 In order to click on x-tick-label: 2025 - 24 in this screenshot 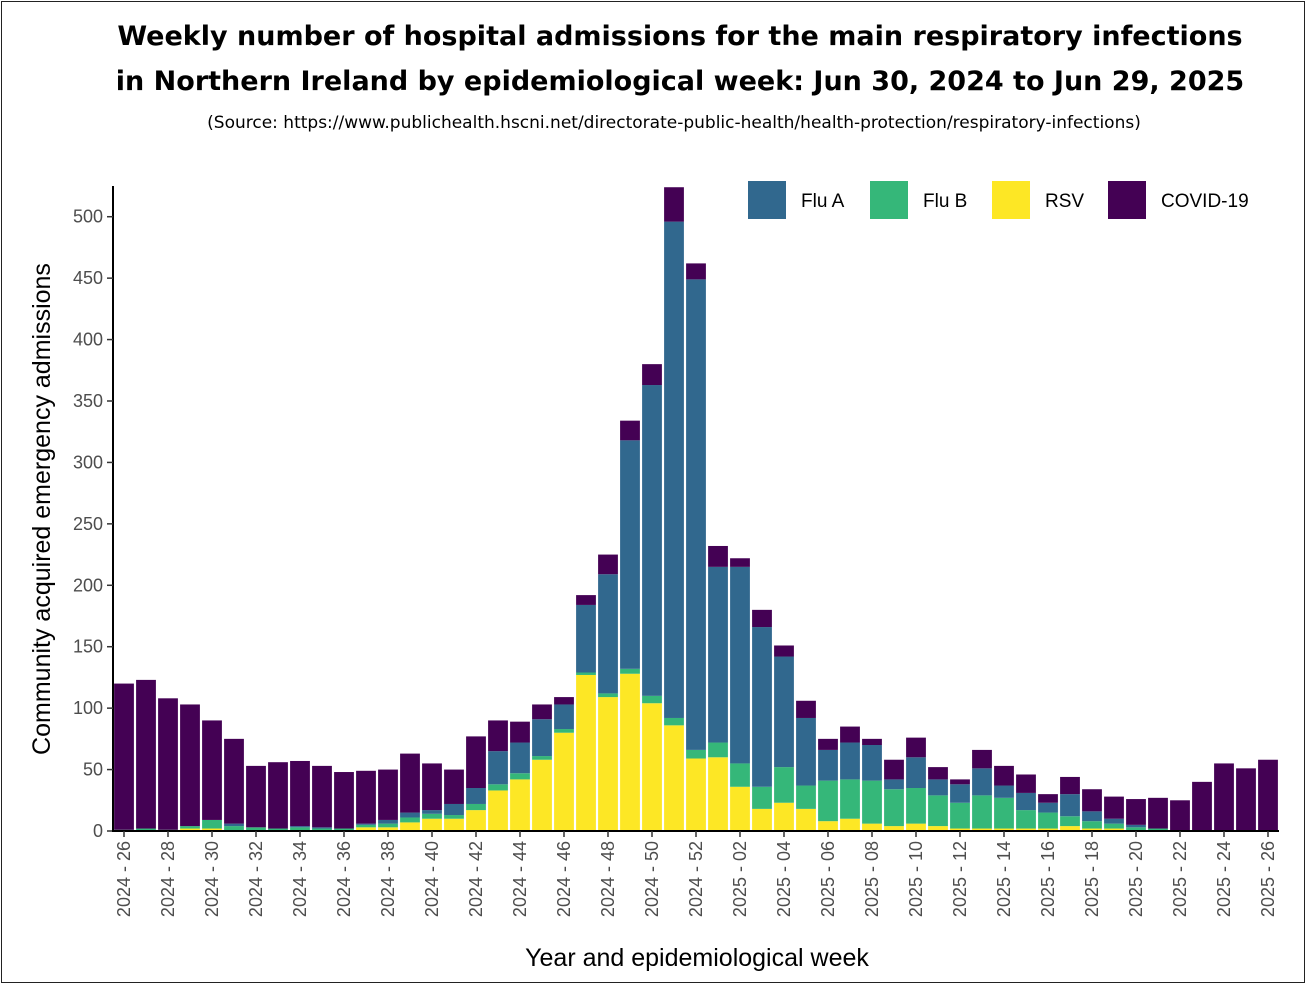, I will do `click(1224, 879)`.